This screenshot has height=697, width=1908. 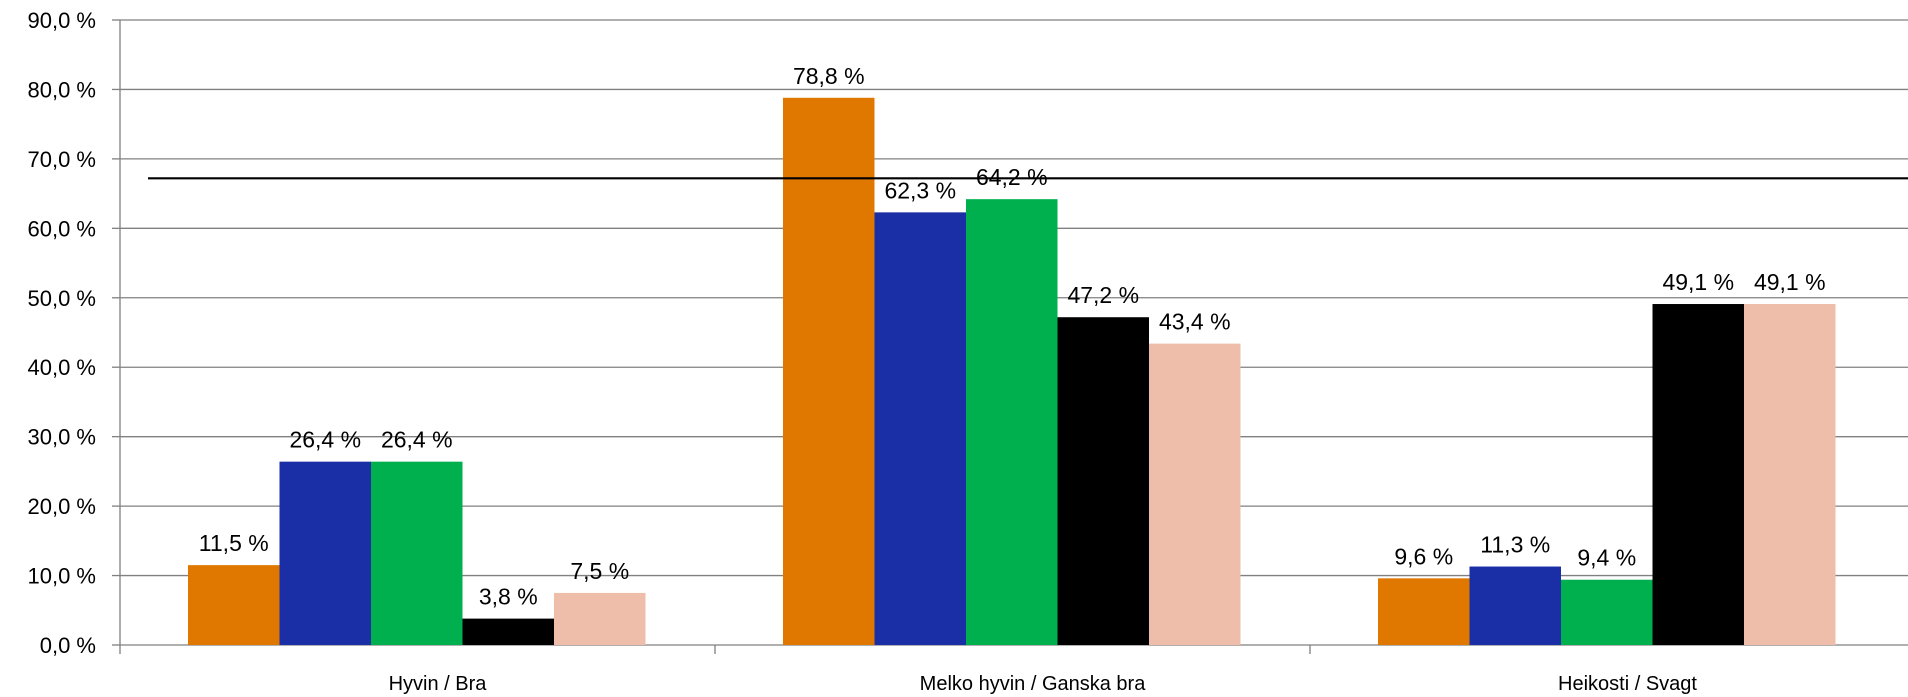 What do you see at coordinates (62, 89) in the screenshot?
I see `y-tick-label: 80,0 %` at bounding box center [62, 89].